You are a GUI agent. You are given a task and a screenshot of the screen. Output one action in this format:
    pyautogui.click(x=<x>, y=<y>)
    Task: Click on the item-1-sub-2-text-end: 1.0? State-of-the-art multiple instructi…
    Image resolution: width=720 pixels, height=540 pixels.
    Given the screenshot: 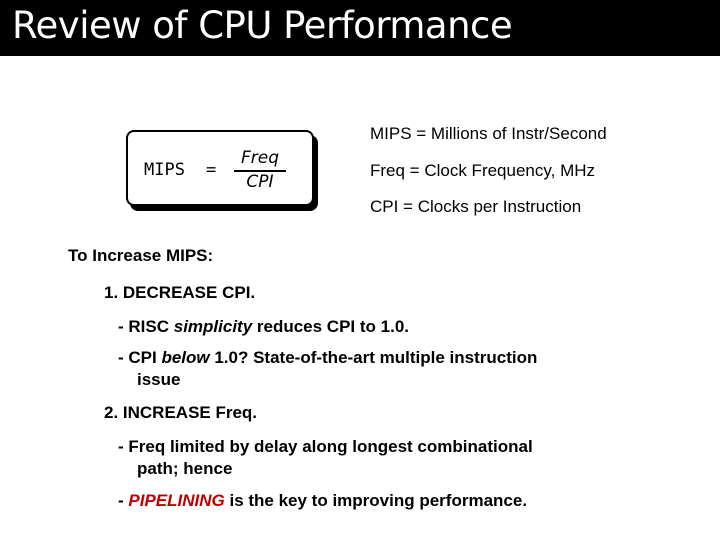 What is the action you would take?
    pyautogui.click(x=373, y=357)
    